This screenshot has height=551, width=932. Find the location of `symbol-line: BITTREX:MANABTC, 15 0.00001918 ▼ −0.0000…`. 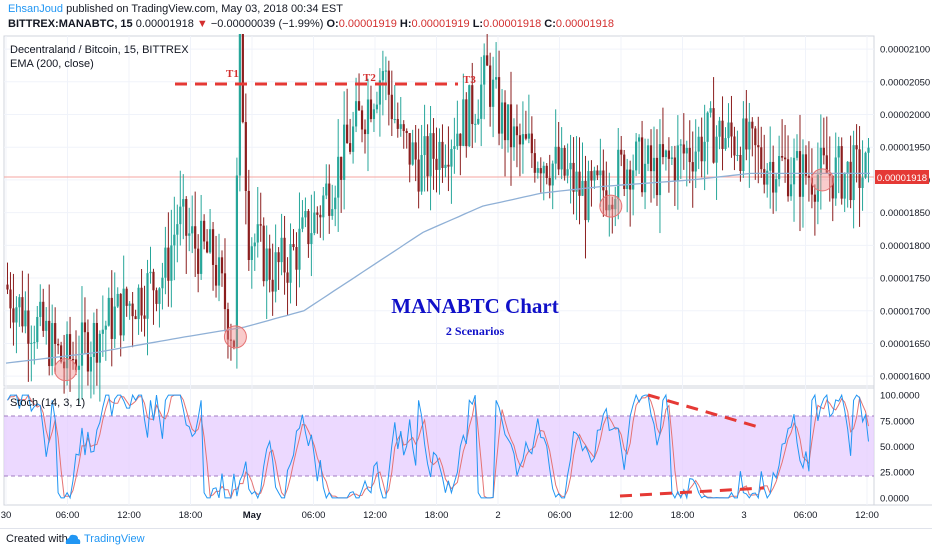

symbol-line: BITTREX:MANABTC, 15 0.00001918 ▼ −0.0000… is located at coordinates (311, 24).